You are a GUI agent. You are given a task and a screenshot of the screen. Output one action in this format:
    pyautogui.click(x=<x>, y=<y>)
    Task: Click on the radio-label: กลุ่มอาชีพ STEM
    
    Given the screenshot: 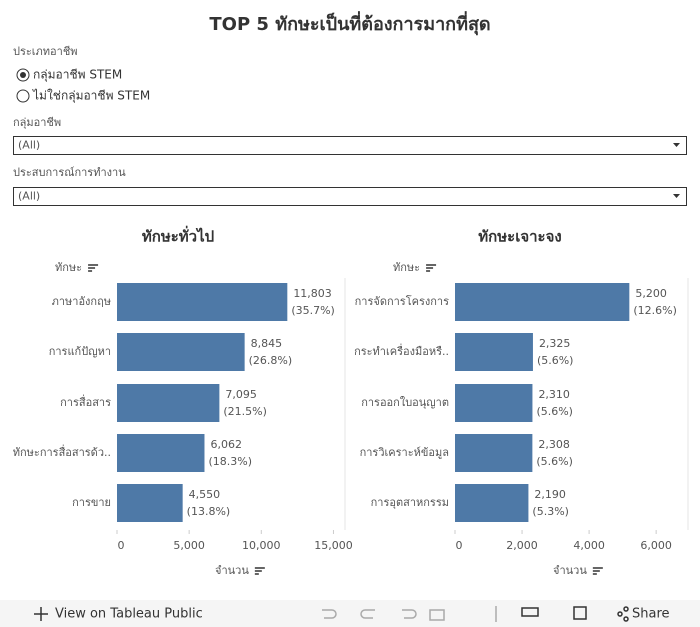 What is the action you would take?
    pyautogui.click(x=77, y=75)
    